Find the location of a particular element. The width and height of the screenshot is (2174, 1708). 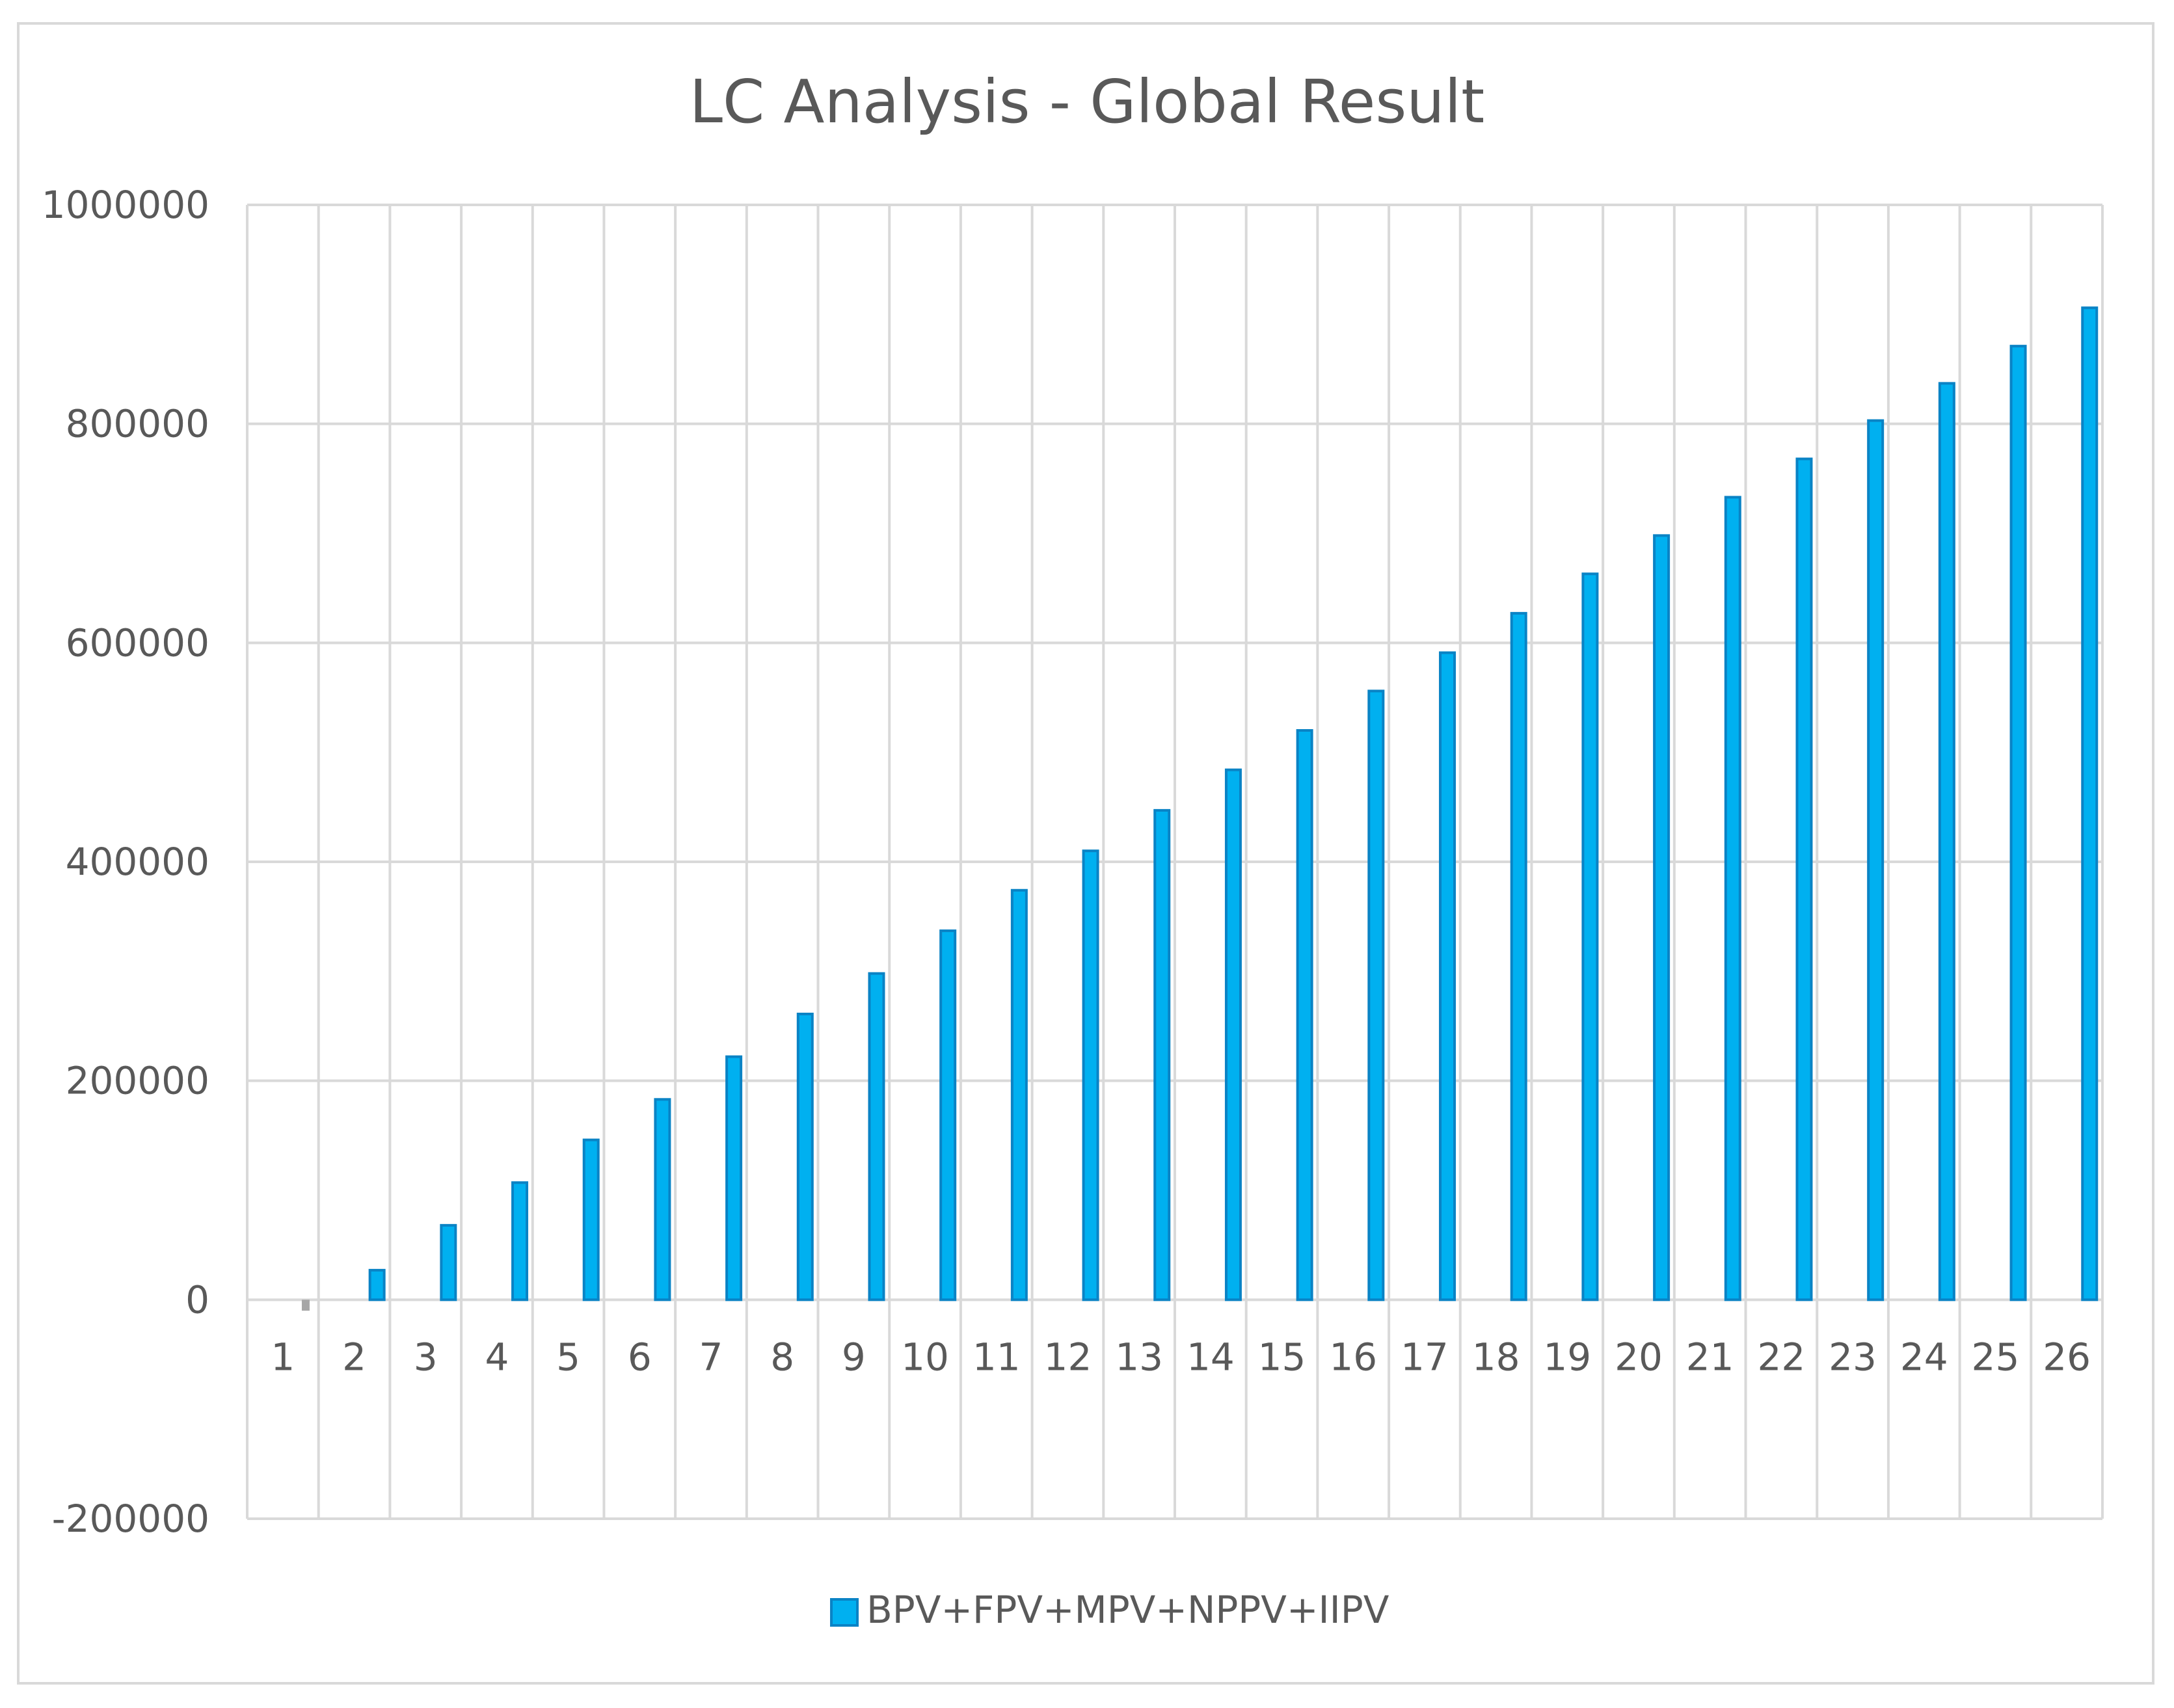

y-tick-label: 1000000 is located at coordinates (125, 205).